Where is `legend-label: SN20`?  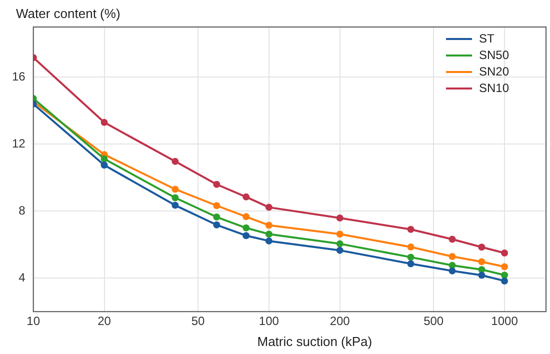
legend-label: SN20 is located at coordinates (494, 71).